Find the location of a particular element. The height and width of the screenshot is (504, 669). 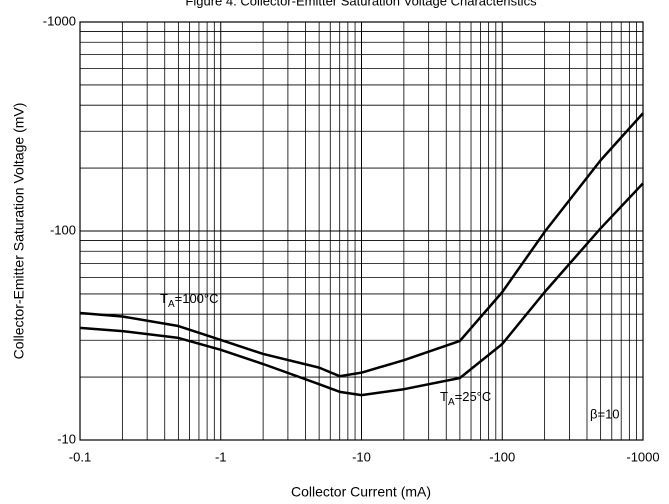

series-label-rest: =100°C is located at coordinates (197, 298).